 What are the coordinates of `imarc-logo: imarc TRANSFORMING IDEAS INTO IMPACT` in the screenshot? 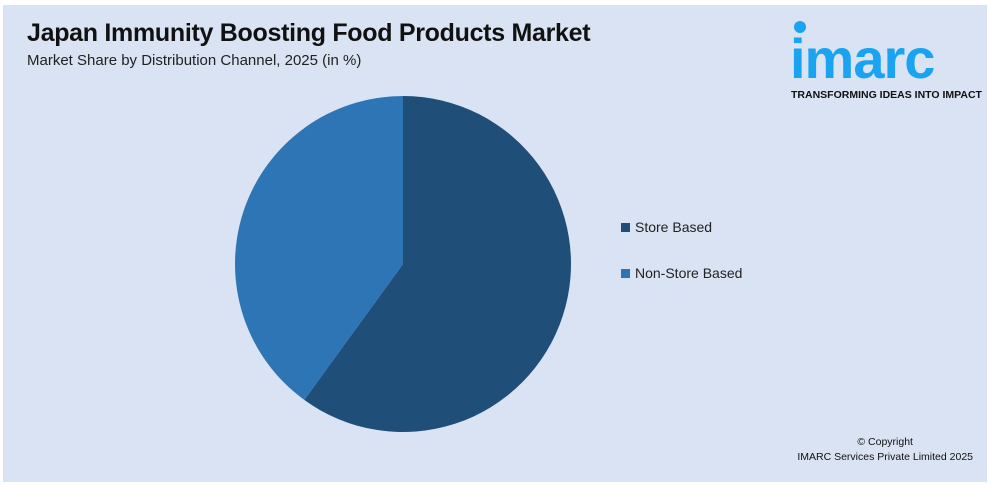 It's located at (885, 60).